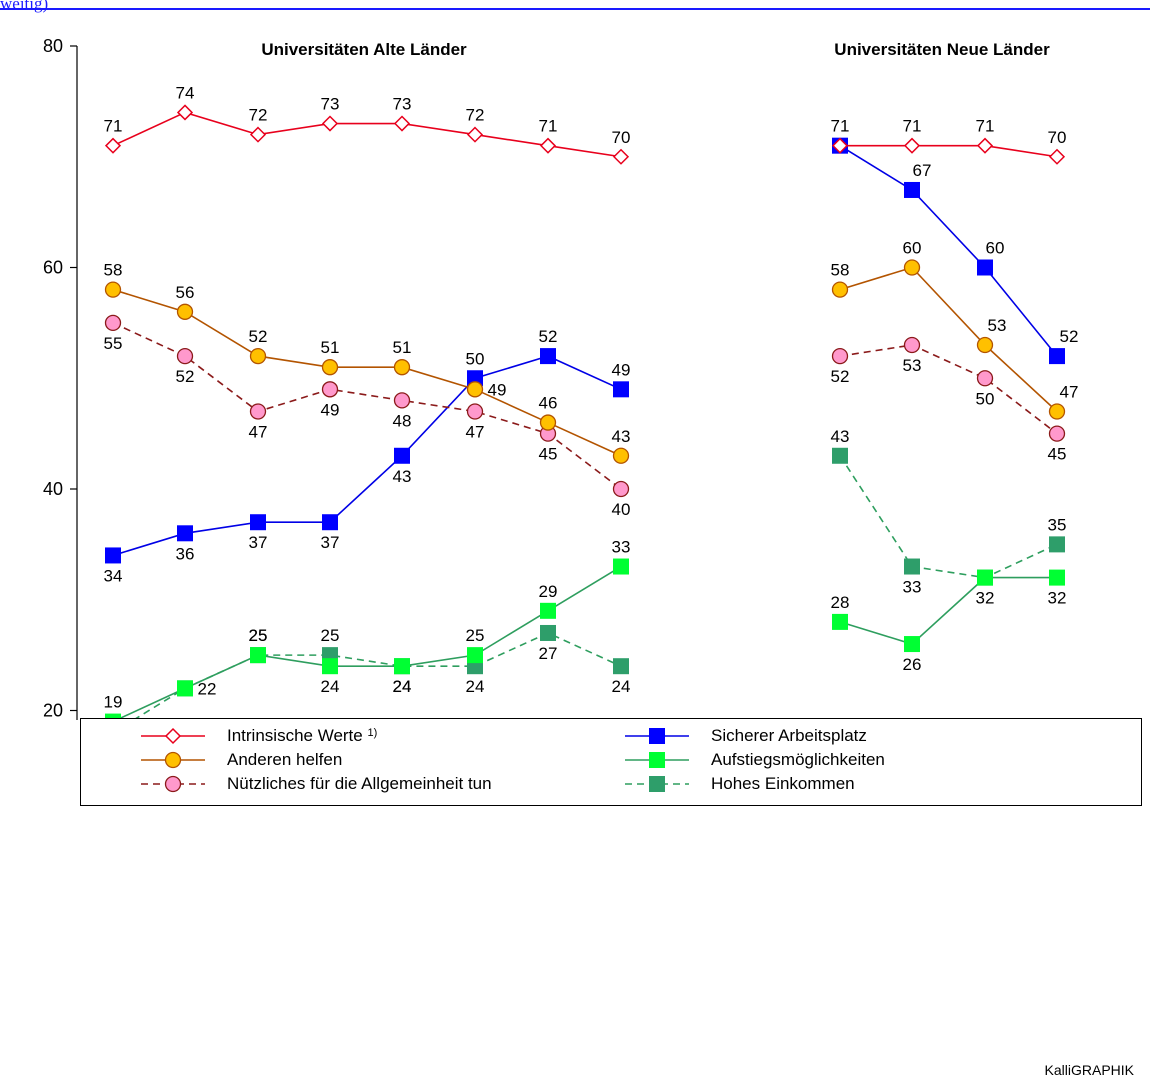 This screenshot has width=1150, height=1088. What do you see at coordinates (113, 343) in the screenshot?
I see `data-label-useful: 55` at bounding box center [113, 343].